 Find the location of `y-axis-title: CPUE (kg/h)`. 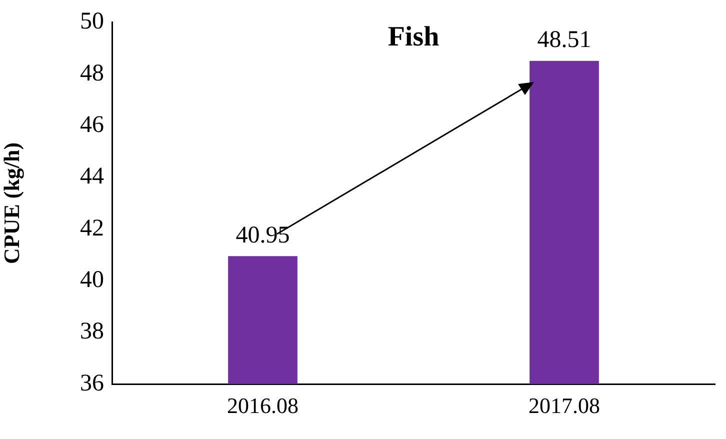

y-axis-title: CPUE (kg/h) is located at coordinates (12, 203).